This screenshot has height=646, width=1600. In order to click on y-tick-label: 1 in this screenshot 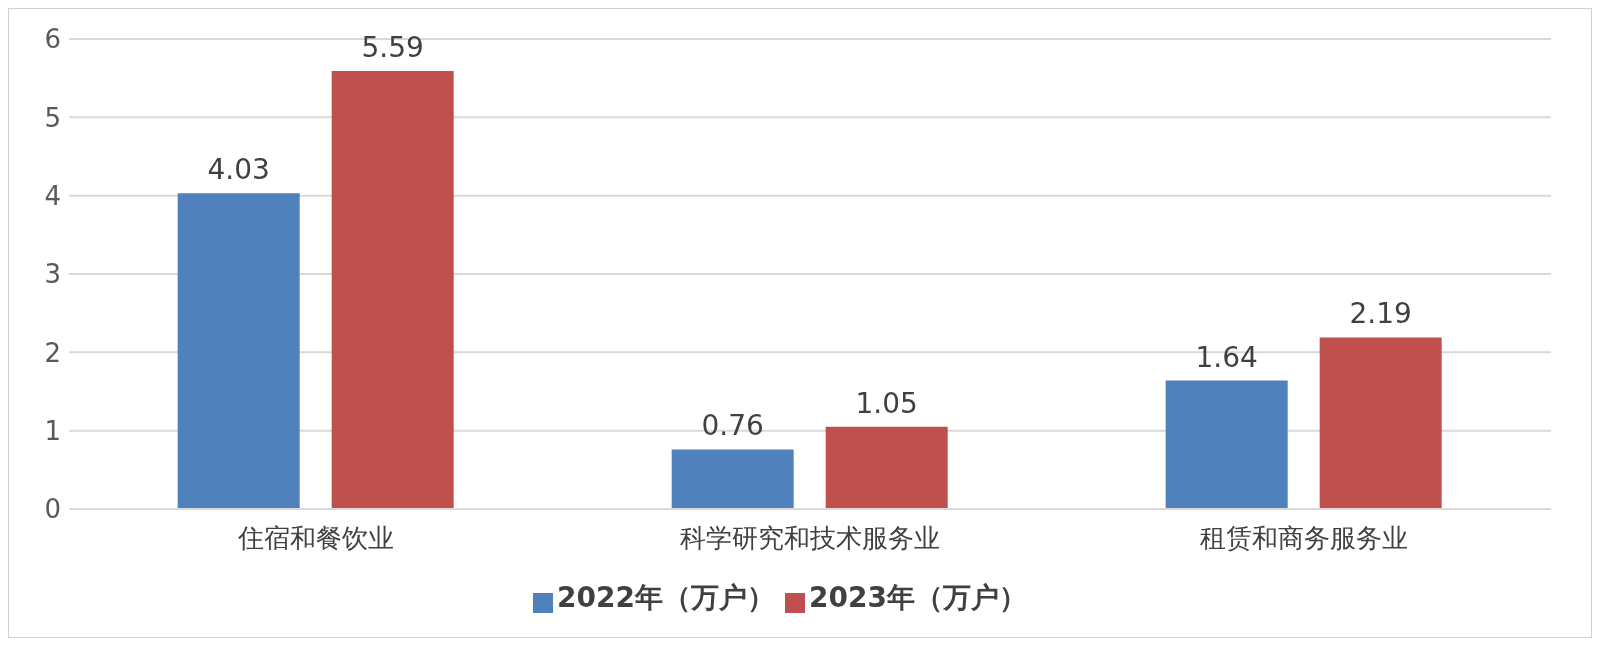, I will do `click(52, 430)`.